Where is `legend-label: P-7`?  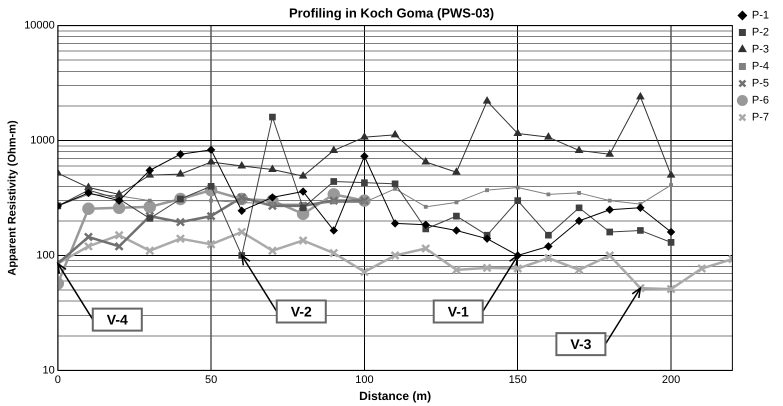
legend-label: P-7 is located at coordinates (761, 118).